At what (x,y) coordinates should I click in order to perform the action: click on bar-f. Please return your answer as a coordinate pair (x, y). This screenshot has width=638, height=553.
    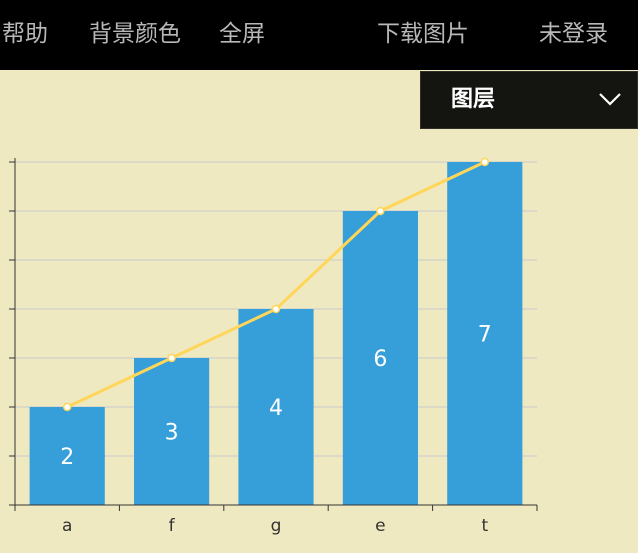
    Looking at the image, I should click on (172, 431).